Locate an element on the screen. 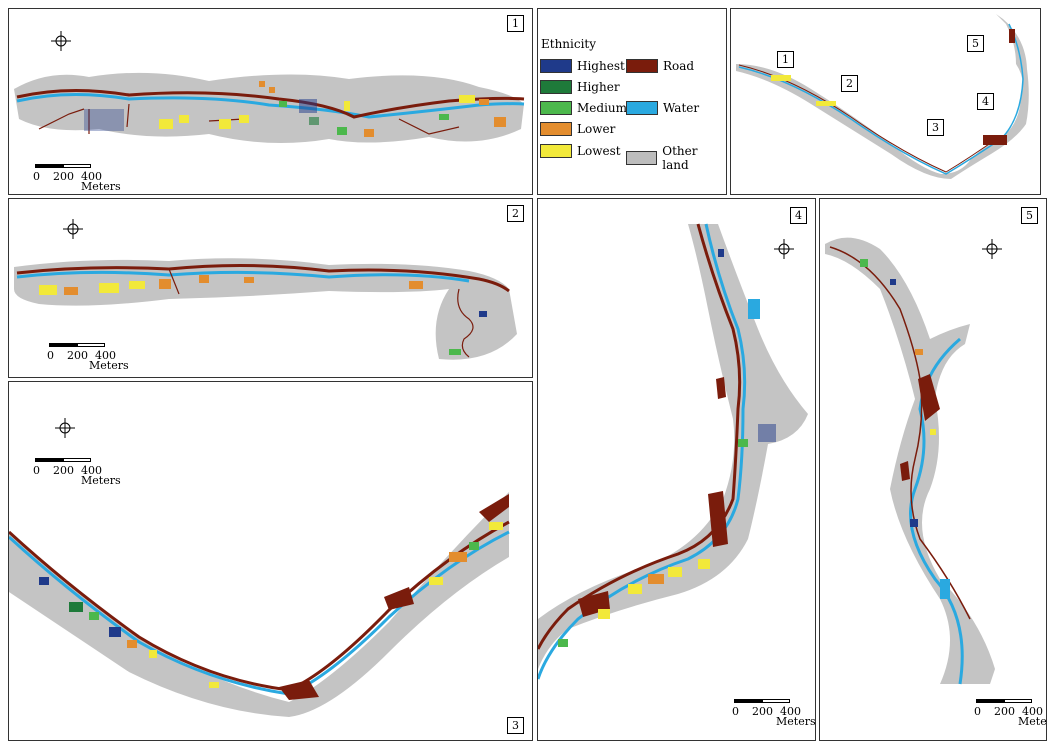 The image size is (1047, 743). map-panel-2-canvas is located at coordinates (265, 309).